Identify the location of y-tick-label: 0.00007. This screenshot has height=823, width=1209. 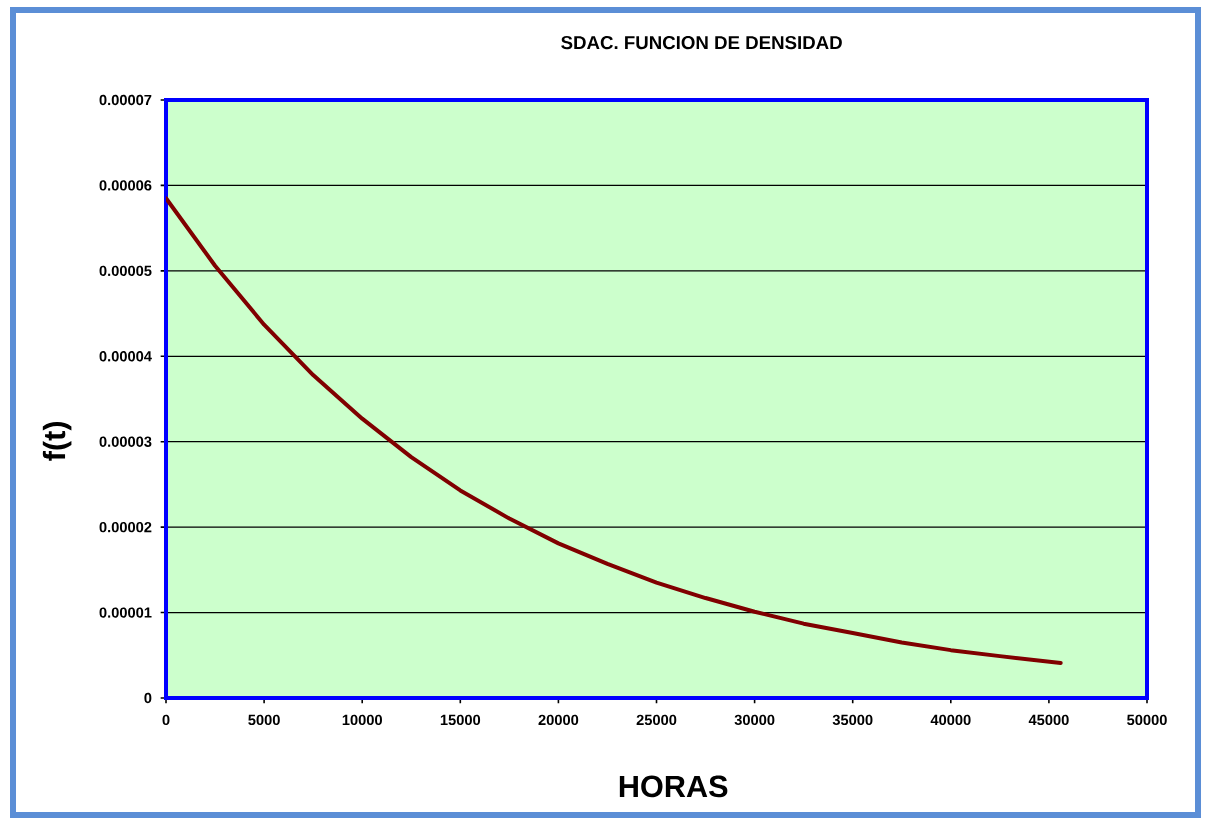
(125, 100).